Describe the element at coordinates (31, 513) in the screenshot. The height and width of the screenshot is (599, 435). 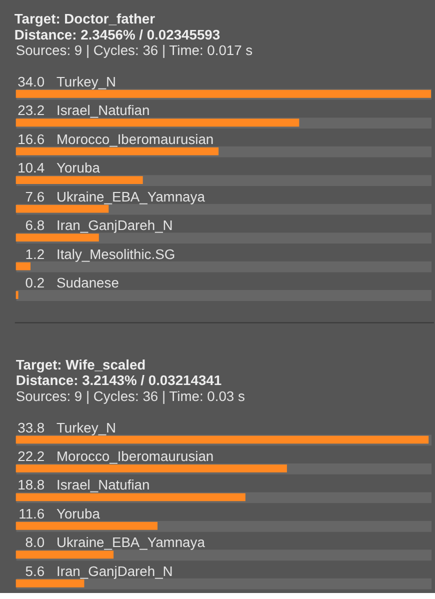
I see `data-label: 11.6` at that location.